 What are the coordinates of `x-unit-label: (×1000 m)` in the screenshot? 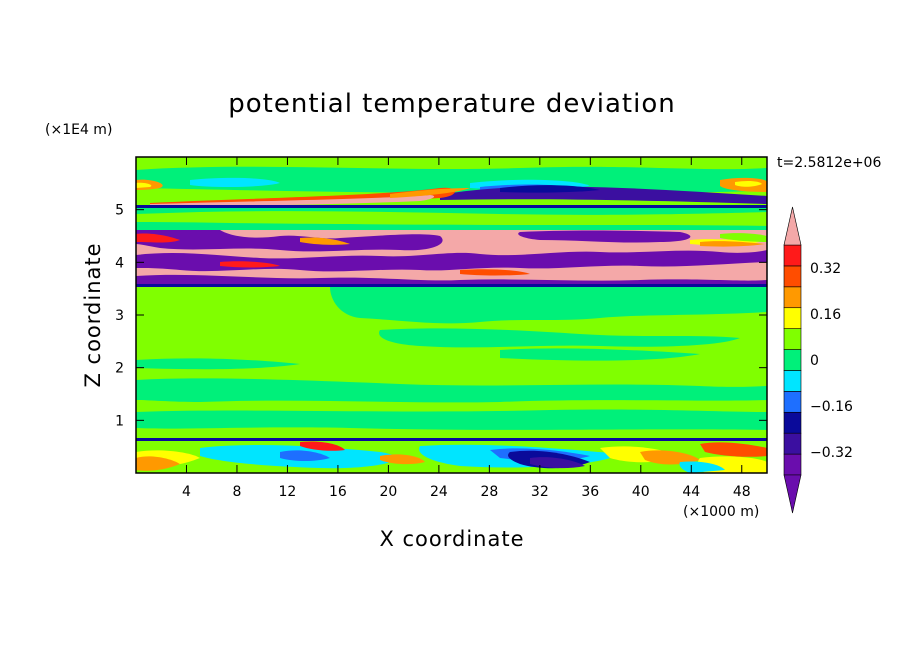 It's located at (721, 512).